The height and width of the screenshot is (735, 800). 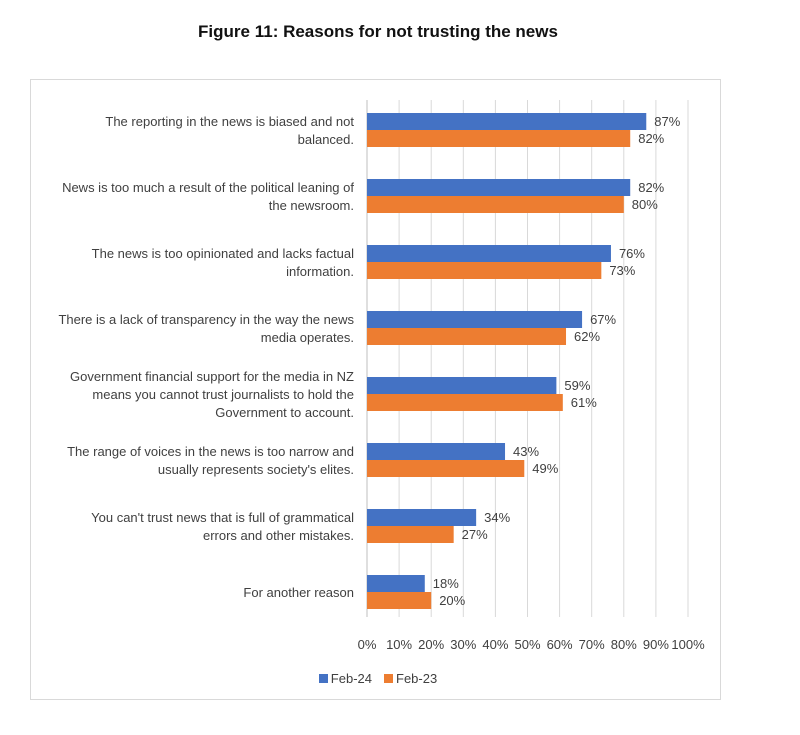 I want to click on category-label: For another reason, so click(x=298, y=592).